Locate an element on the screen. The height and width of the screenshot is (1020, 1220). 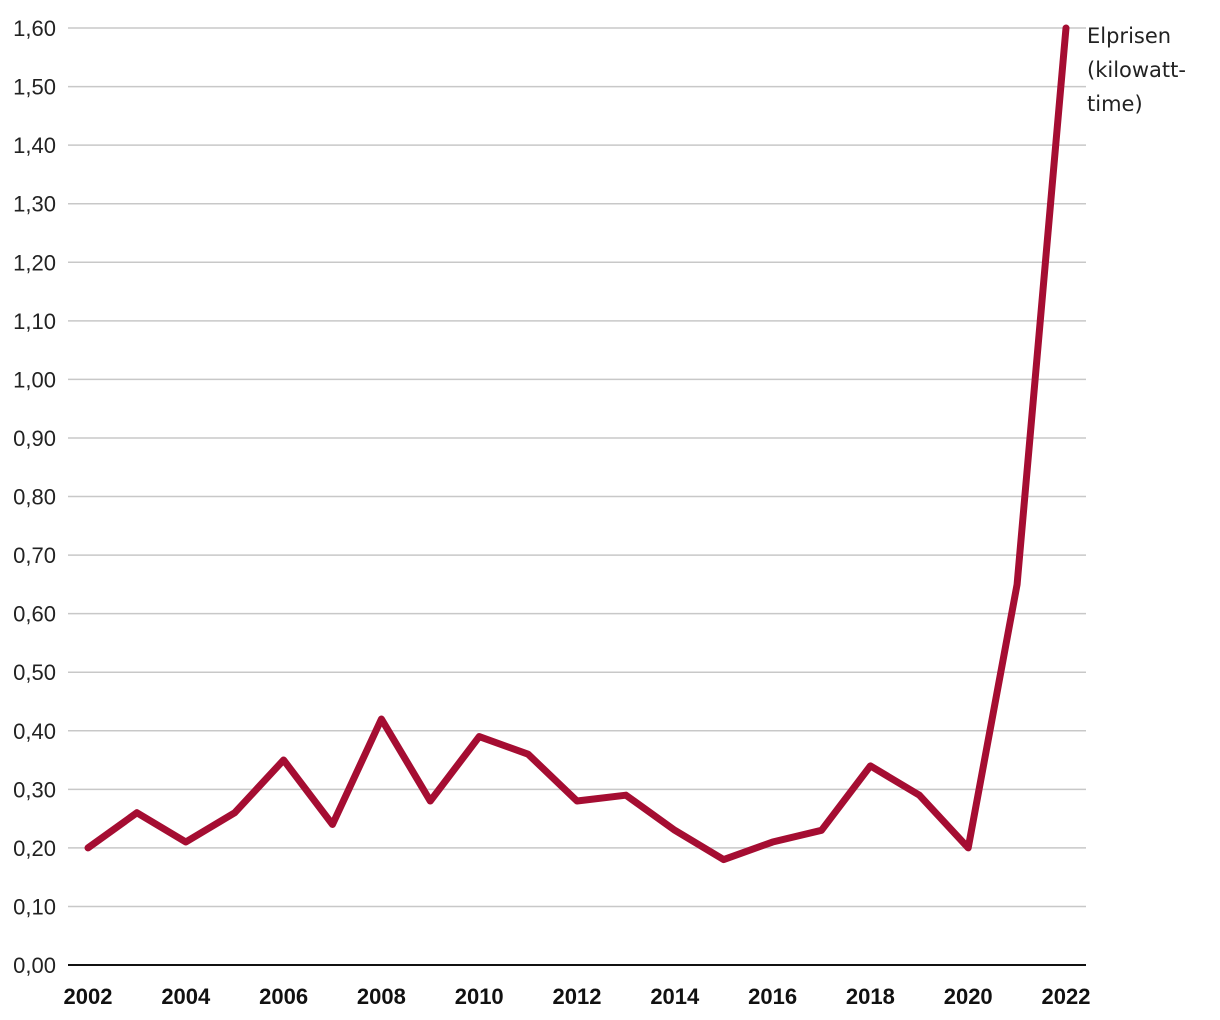
y-tick-label: 1,20 is located at coordinates (34, 262).